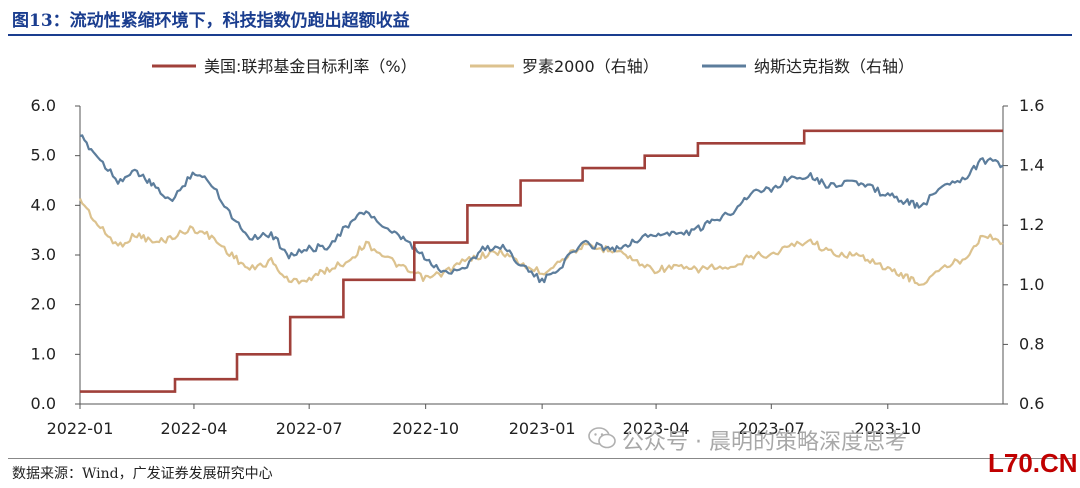  I want to click on legend: 美国:联邦基金目标利率（%） 罗素2000（右轴） 纳斯达克指数（右轴）, so click(533, 66).